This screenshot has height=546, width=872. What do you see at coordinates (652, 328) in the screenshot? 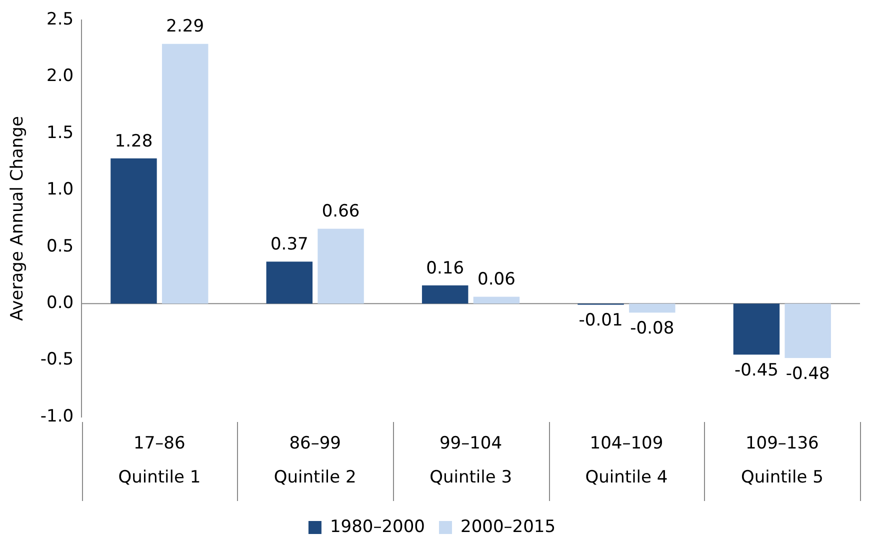
I see `data-label: -0.08` at bounding box center [652, 328].